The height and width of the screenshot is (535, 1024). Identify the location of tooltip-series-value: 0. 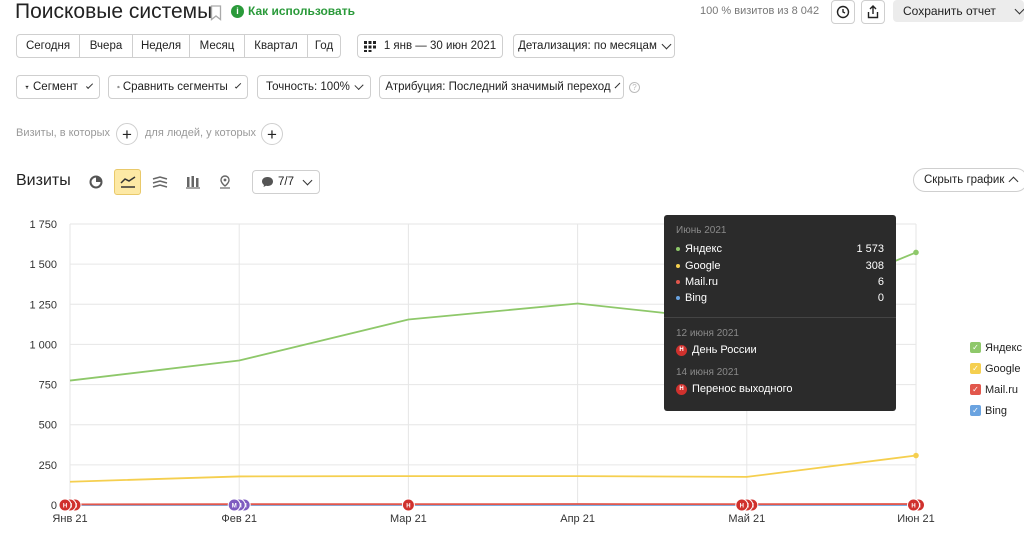
(880, 298).